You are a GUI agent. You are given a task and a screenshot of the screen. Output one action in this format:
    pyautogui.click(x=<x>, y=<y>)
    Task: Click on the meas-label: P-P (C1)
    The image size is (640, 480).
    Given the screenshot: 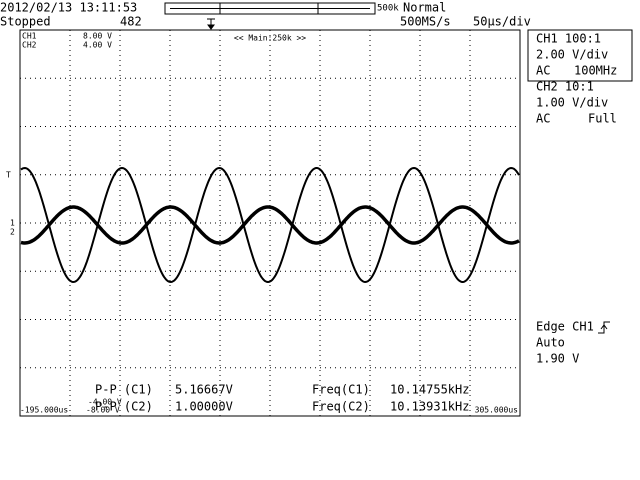 What is the action you would take?
    pyautogui.click(x=124, y=390)
    